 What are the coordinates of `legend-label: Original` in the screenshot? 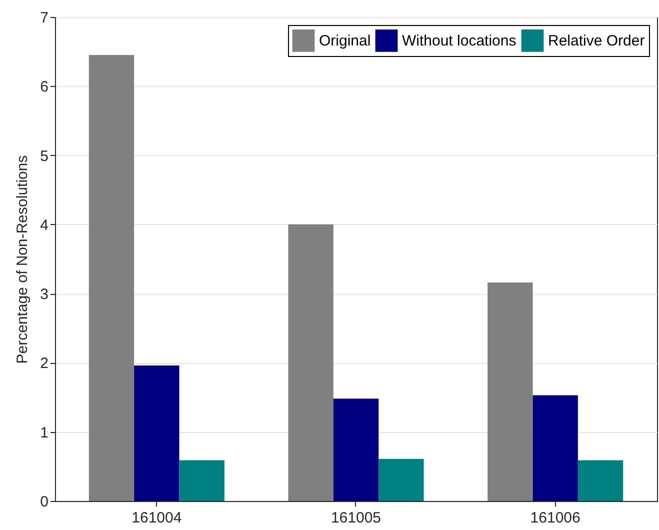 It's located at (345, 41).